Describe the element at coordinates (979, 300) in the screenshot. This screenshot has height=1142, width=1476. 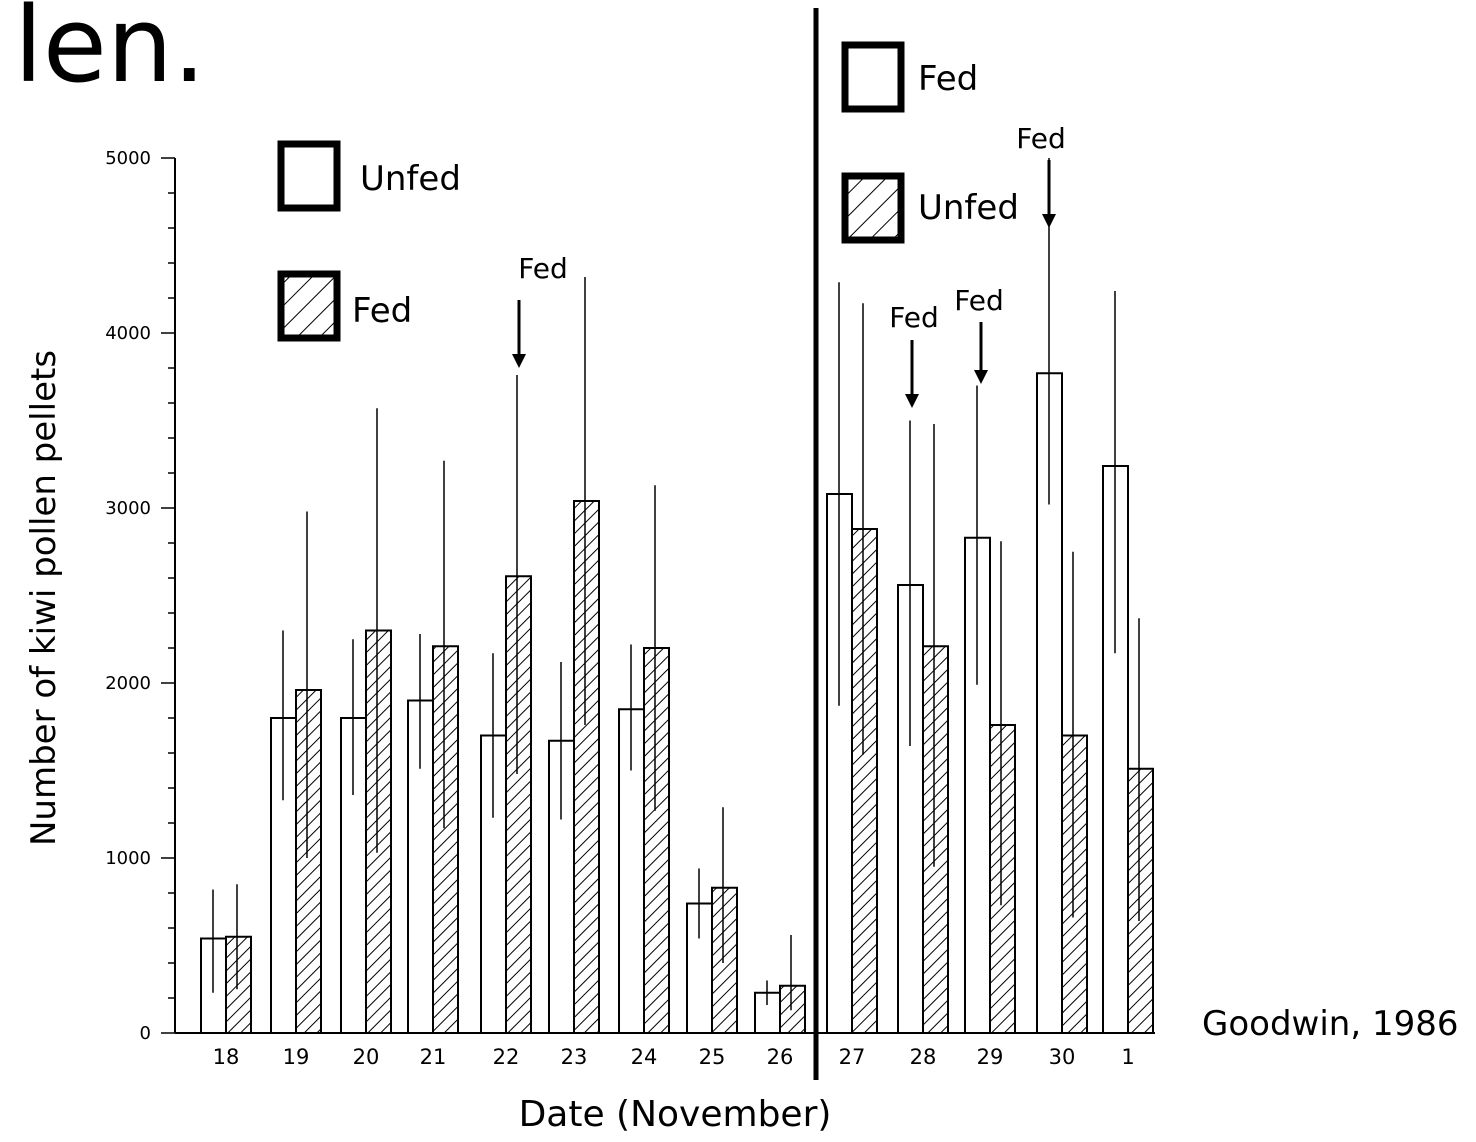
I see `fed-annotation-29: Fed` at that location.